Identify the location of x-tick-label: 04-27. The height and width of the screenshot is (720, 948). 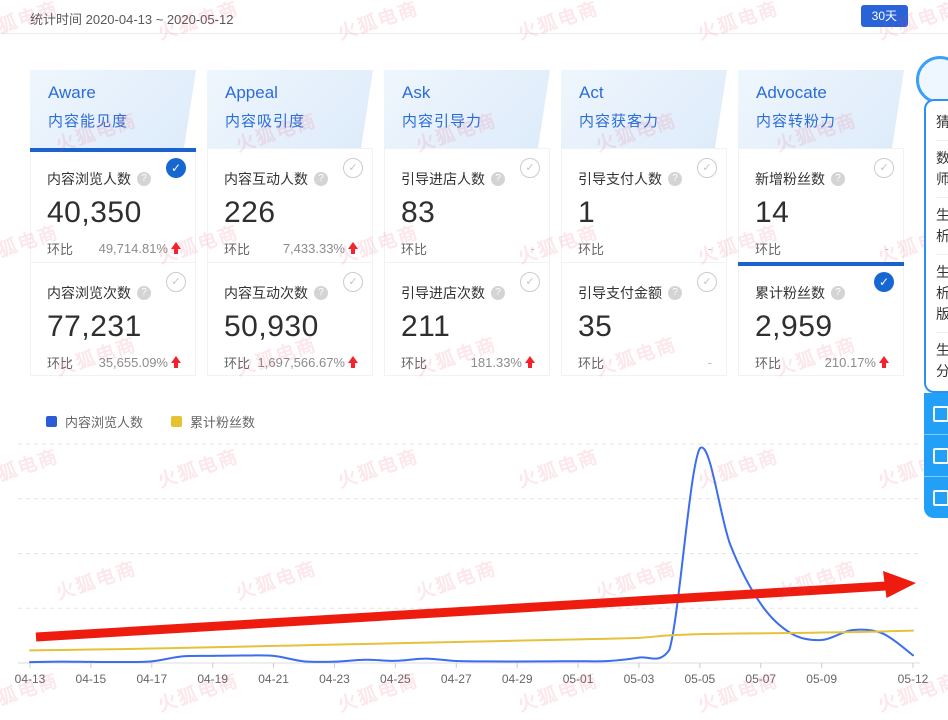
(456, 679).